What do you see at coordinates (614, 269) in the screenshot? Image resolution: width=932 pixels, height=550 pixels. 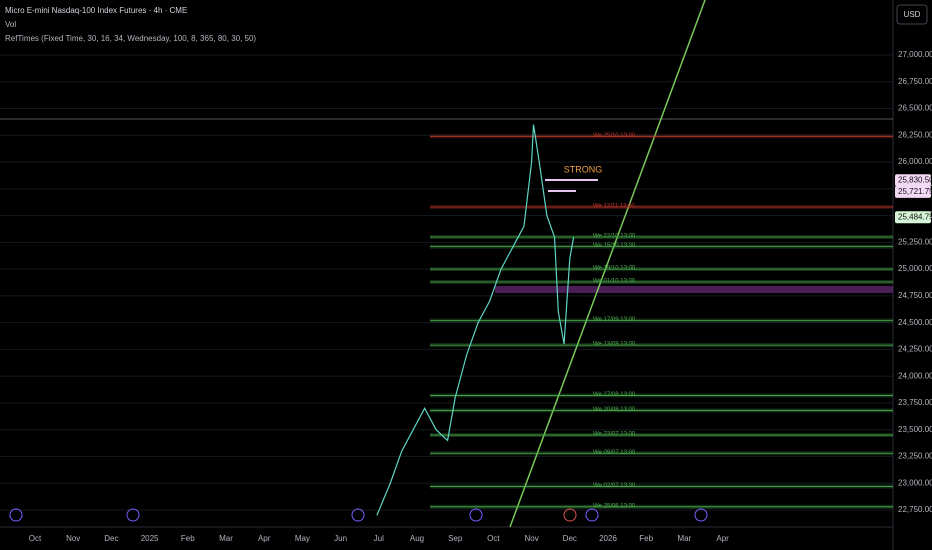 I see `level-label: We 19/10 13:00` at bounding box center [614, 269].